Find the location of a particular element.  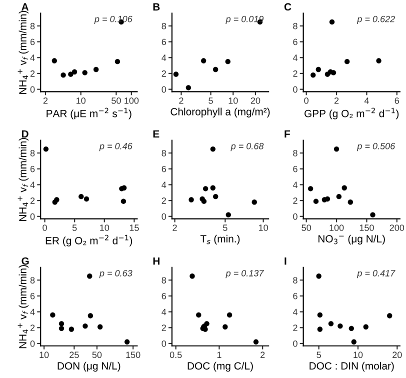

x-axis-title: T$_{s}$ (min.) is located at coordinates (220, 239).